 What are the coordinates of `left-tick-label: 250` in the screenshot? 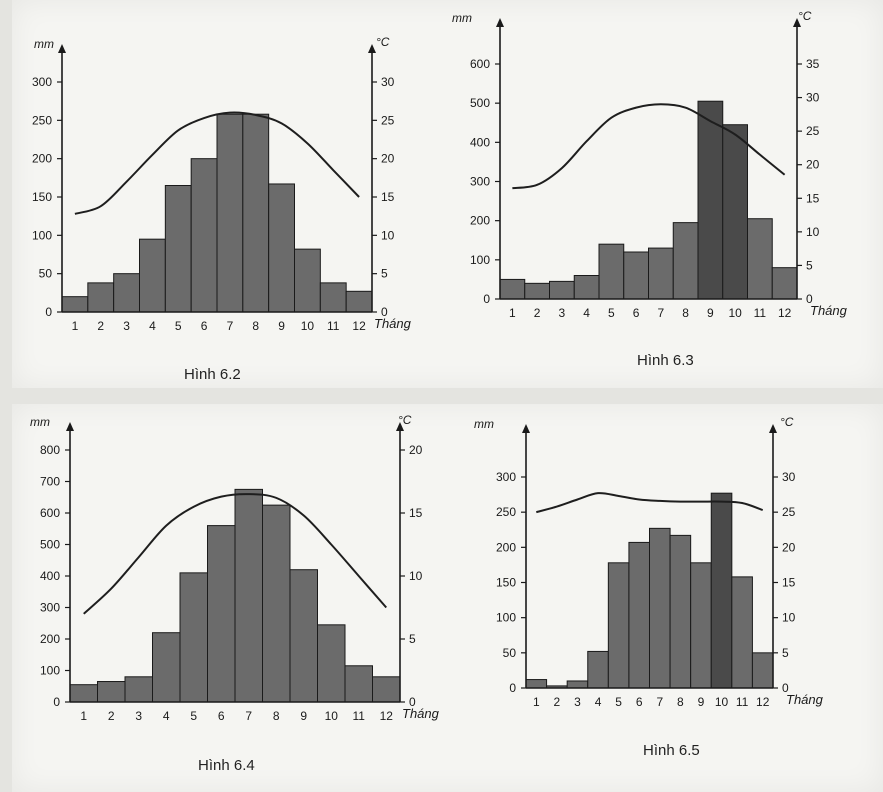 It's located at (506, 512).